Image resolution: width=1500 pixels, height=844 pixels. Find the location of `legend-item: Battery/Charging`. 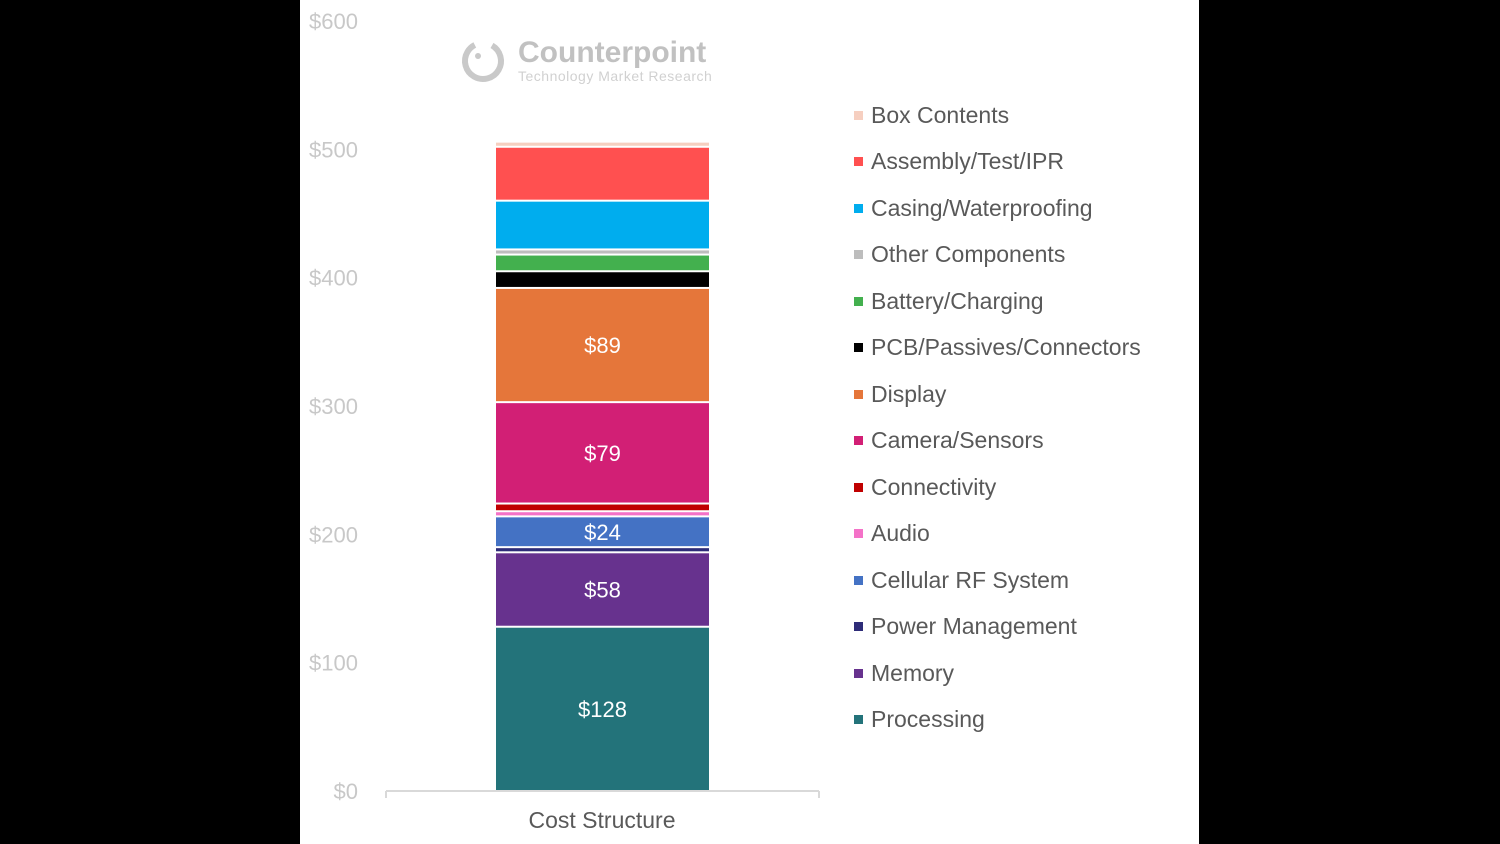

legend-item: Battery/Charging is located at coordinates (997, 301).